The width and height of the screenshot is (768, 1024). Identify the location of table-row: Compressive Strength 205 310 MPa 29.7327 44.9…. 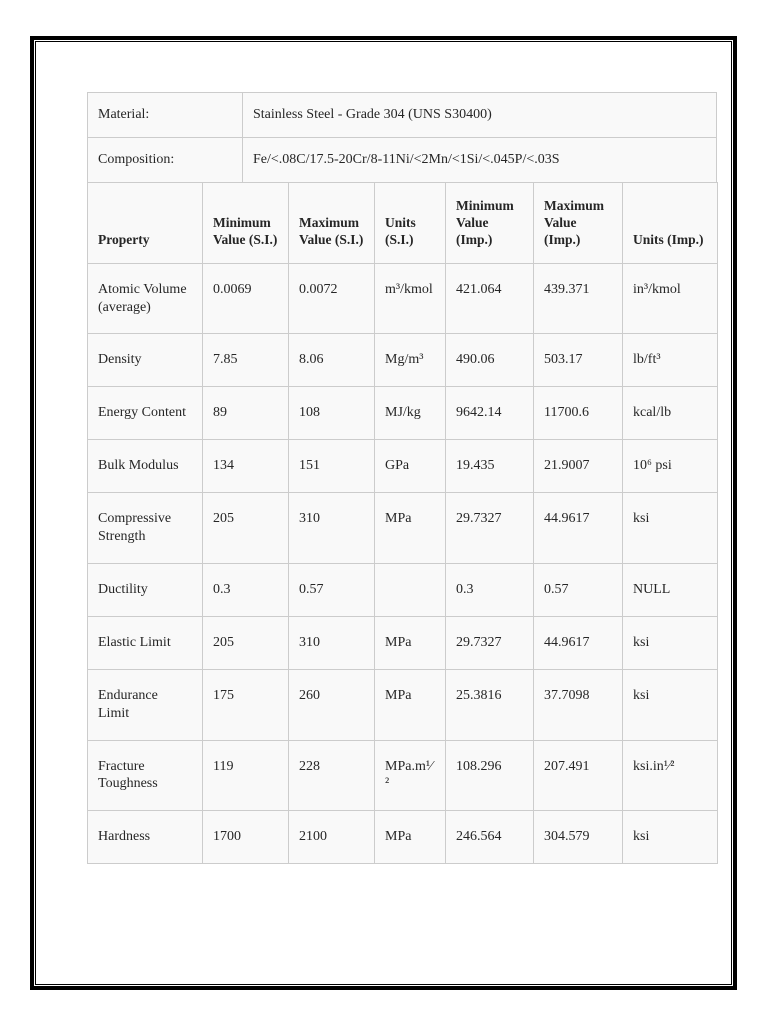
(402, 528).